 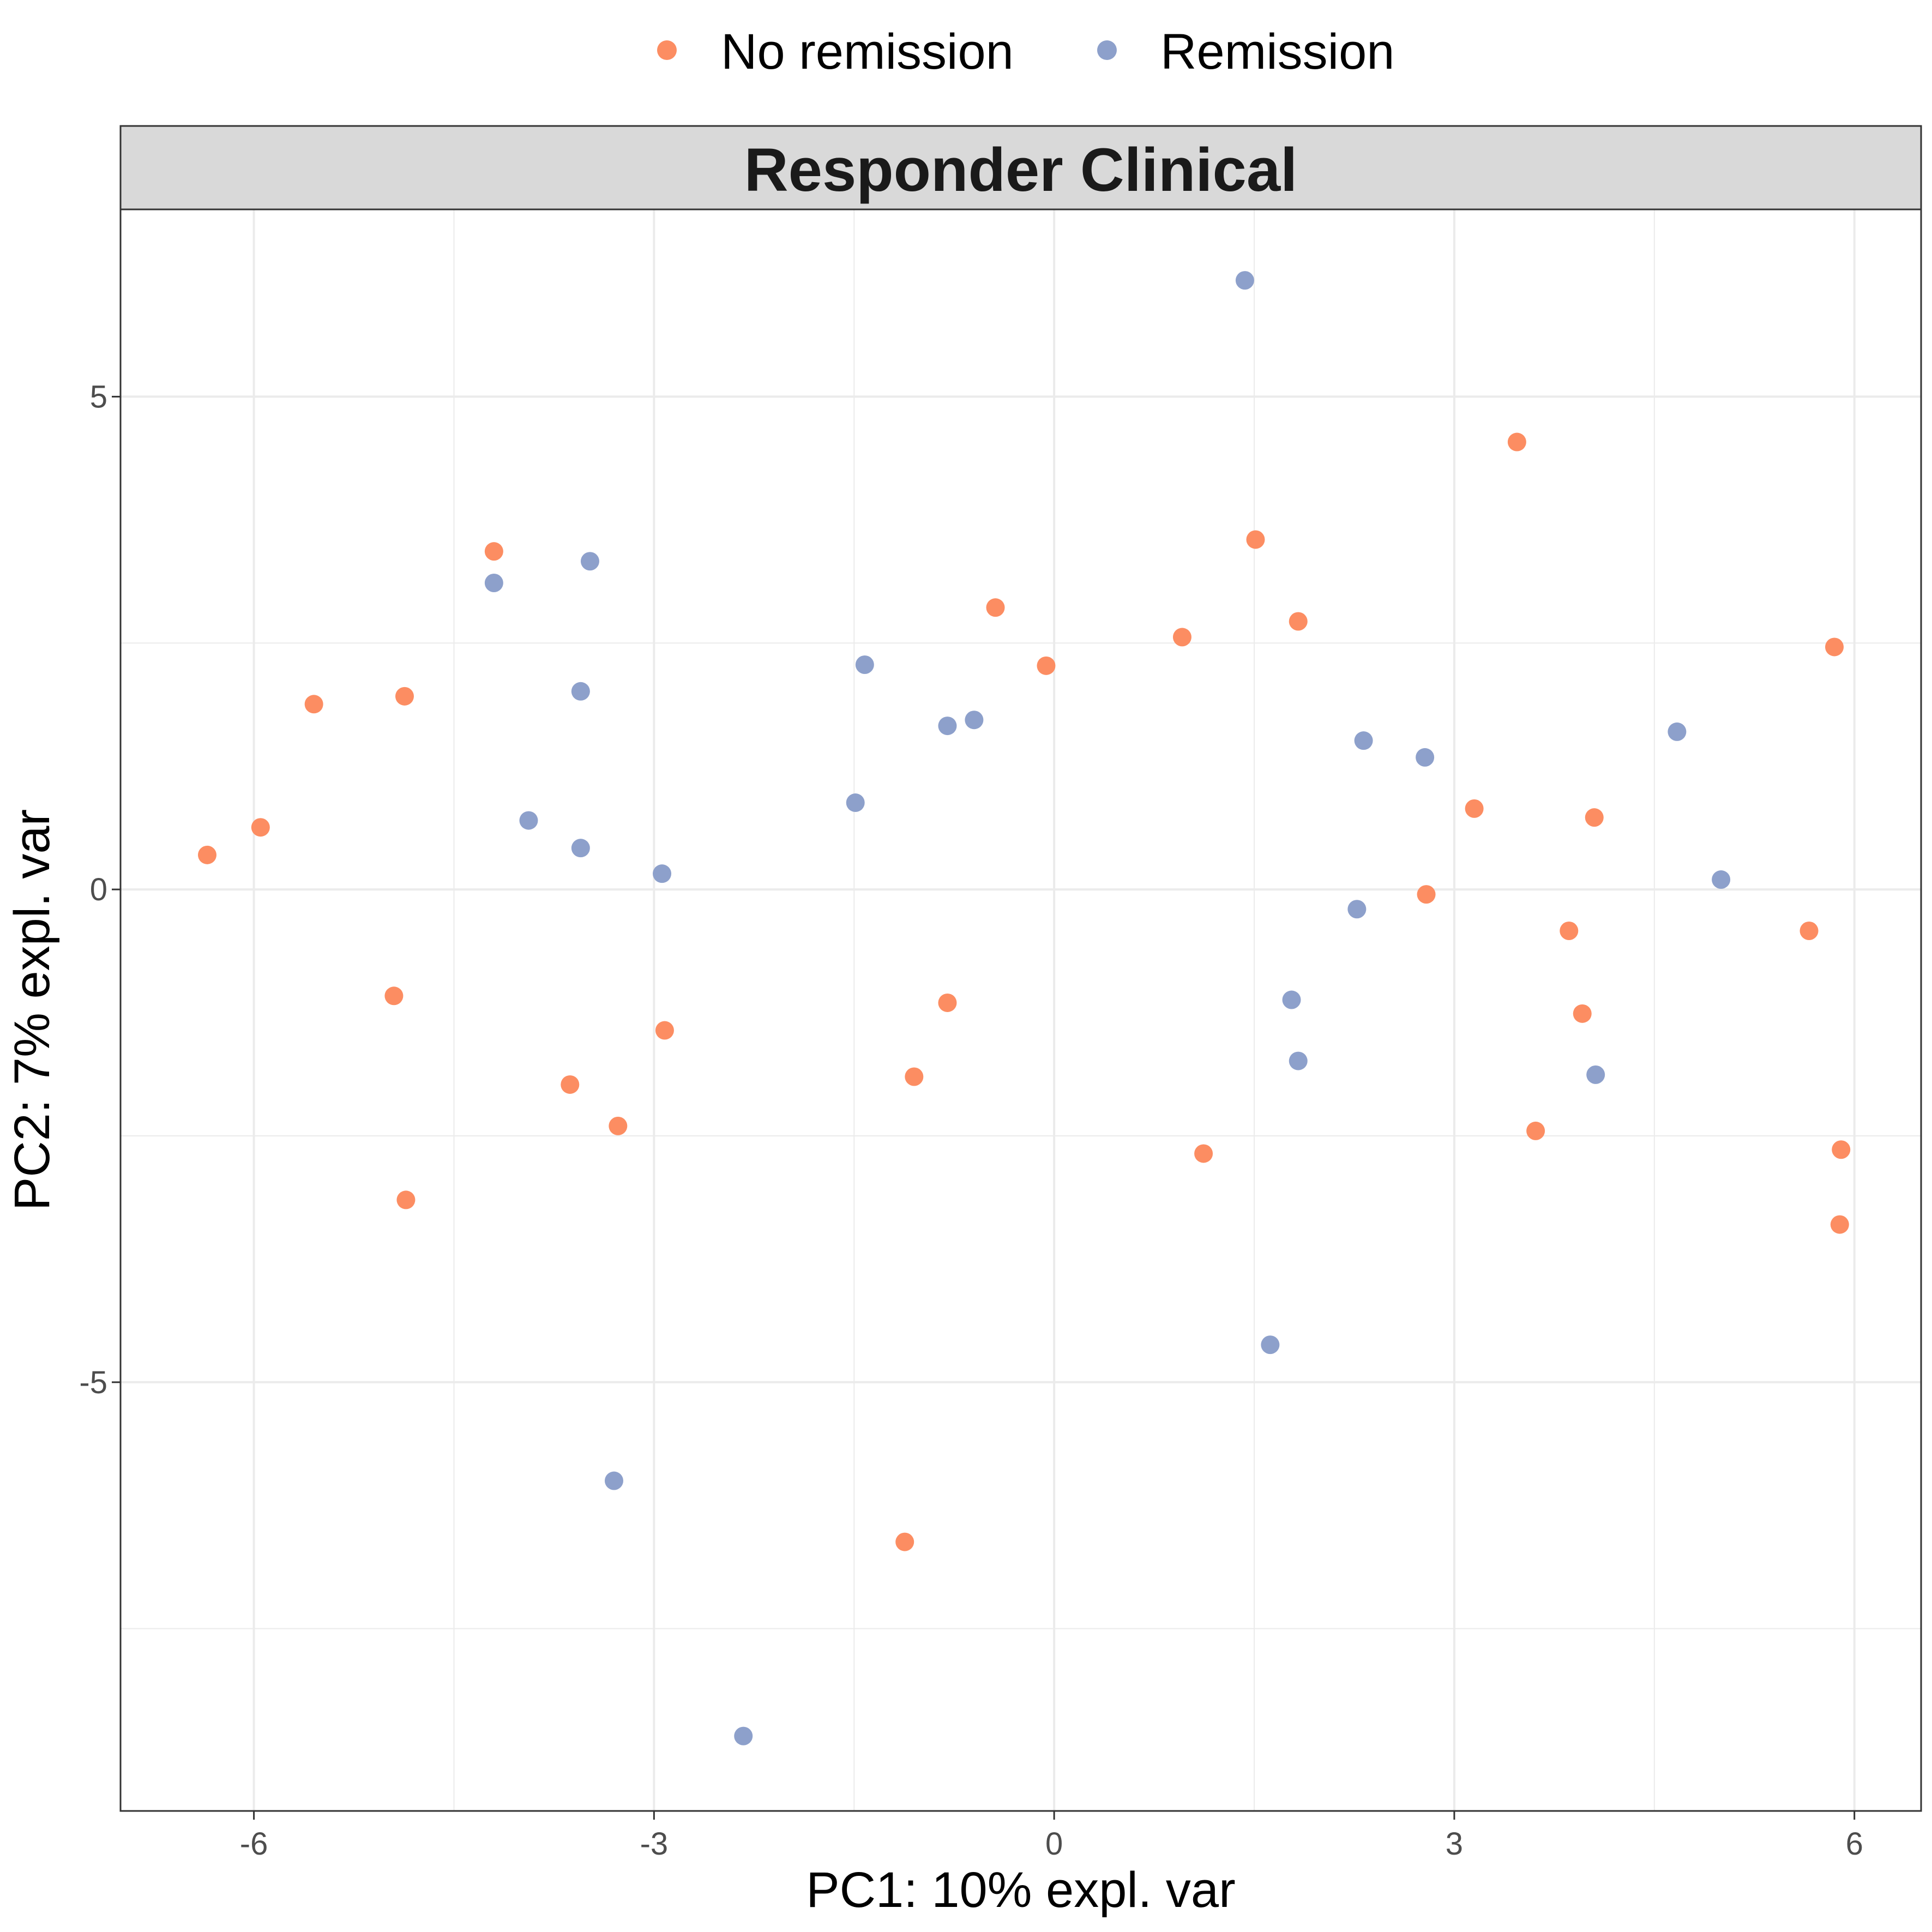 I want to click on y-axis-title: PC2: 7% expl. var, so click(x=32, y=1010).